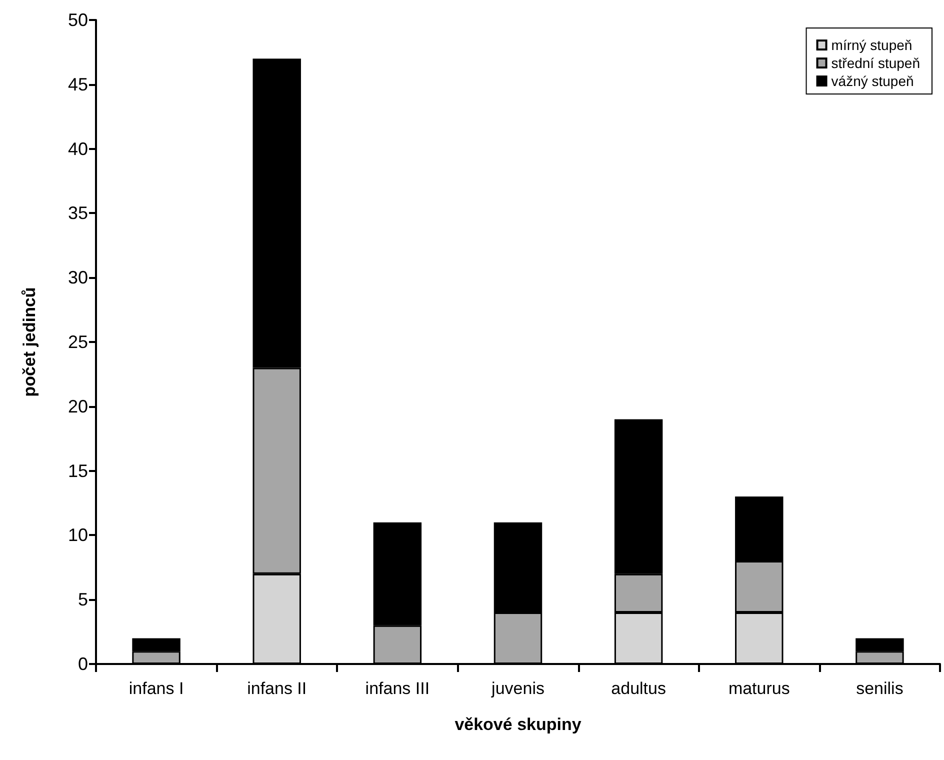  I want to click on y-tick-label: 5, so click(83, 600).